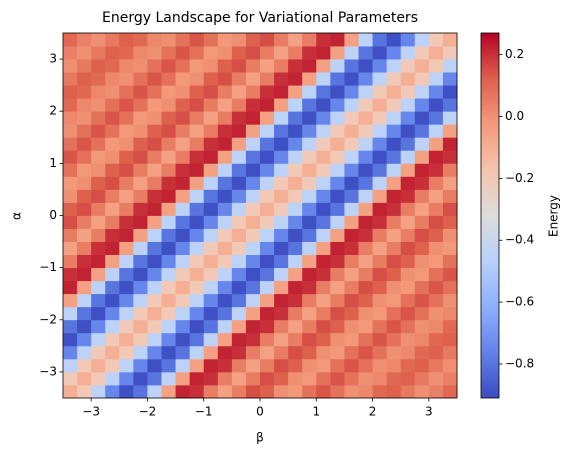 The height and width of the screenshot is (459, 572). I want to click on y-tick-label: 1, so click(53, 163).